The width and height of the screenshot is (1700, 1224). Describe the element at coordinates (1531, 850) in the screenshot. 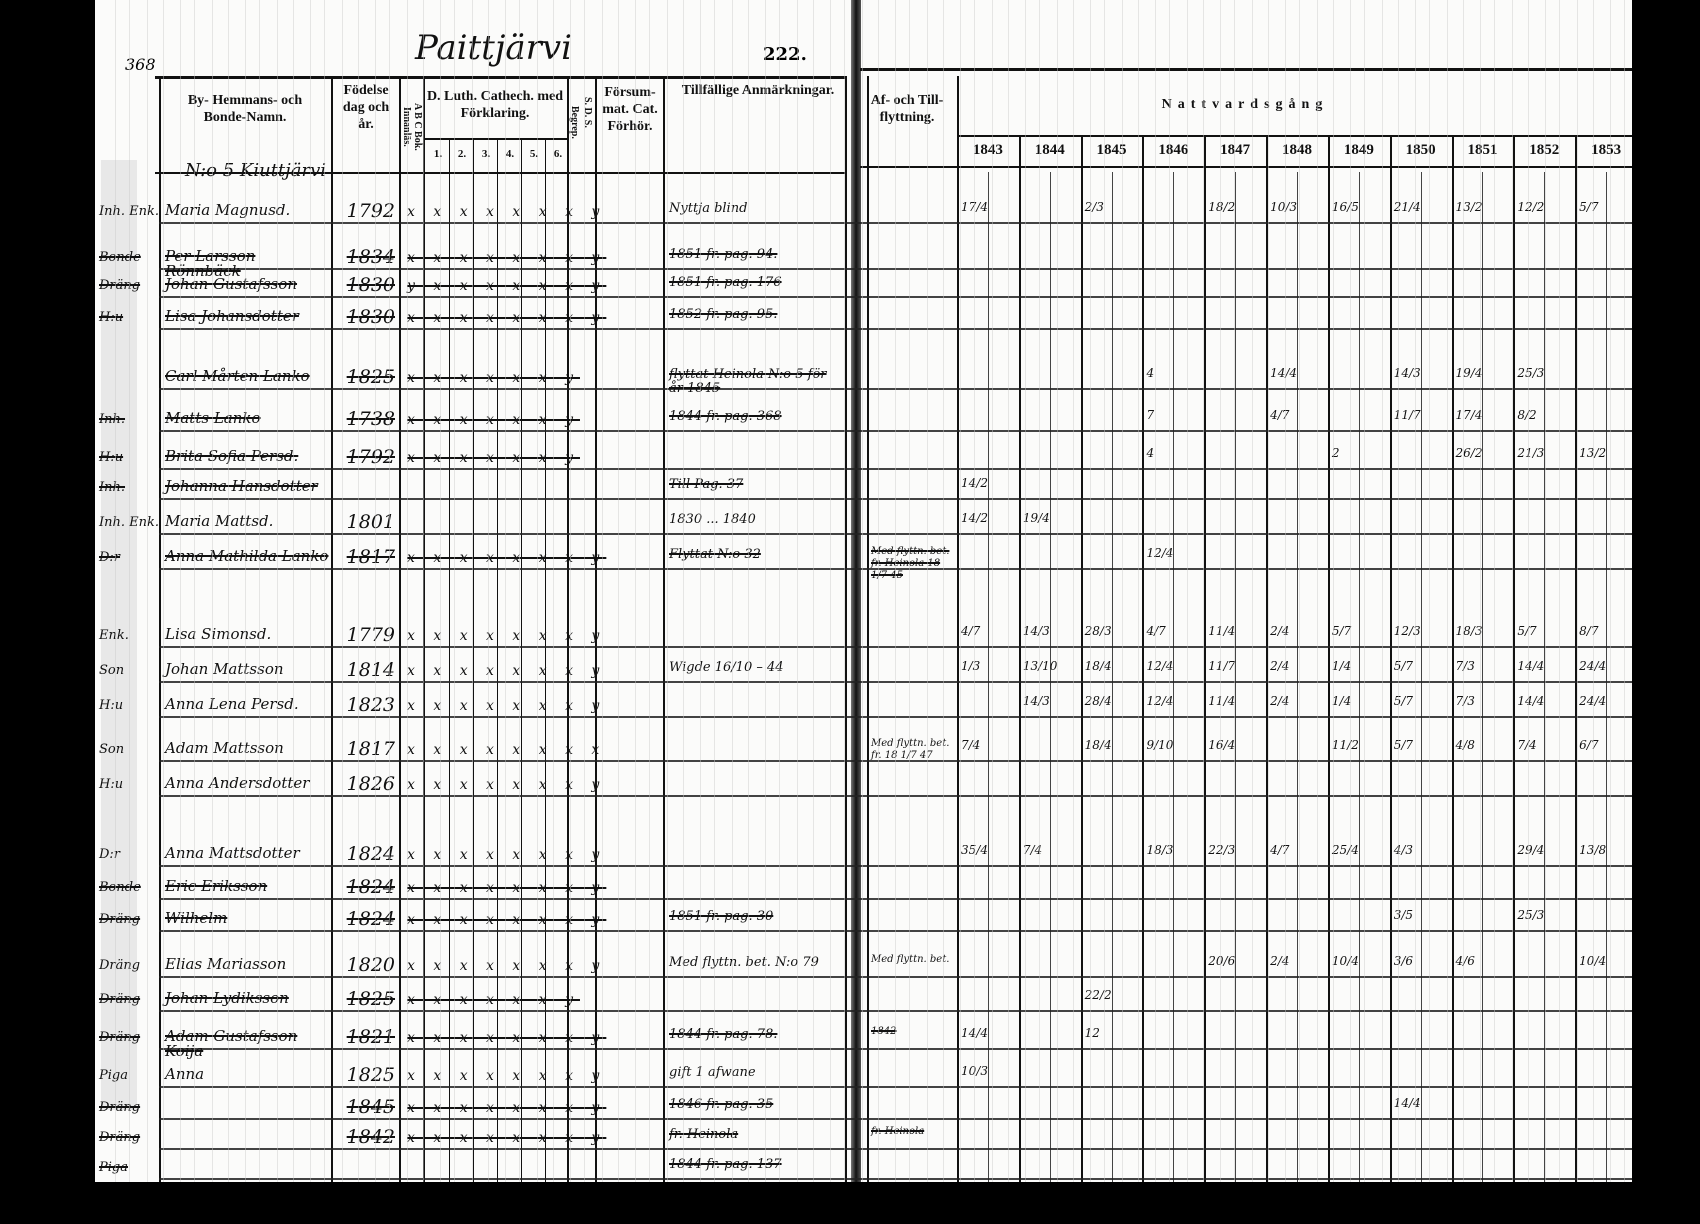

I see `communion-mark: 29/4` at that location.